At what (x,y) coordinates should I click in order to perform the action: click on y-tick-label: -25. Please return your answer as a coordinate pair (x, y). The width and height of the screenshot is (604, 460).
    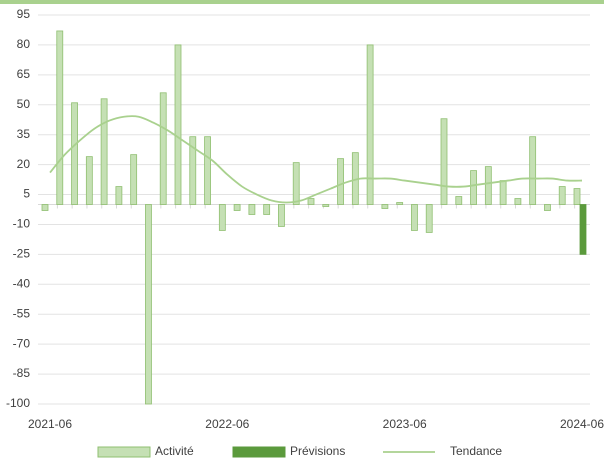
    Looking at the image, I should click on (22, 254).